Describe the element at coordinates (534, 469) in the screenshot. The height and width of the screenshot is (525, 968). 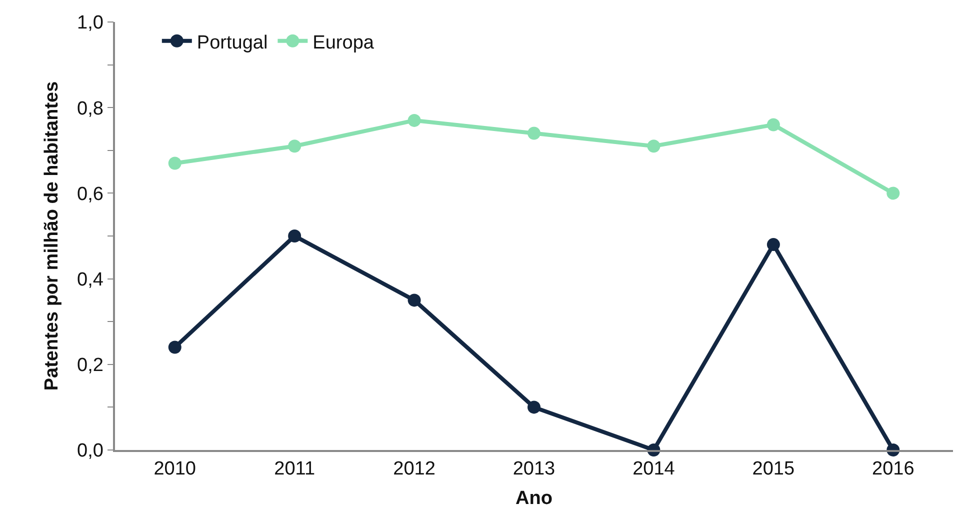
I see `x-tick-label: 2013` at that location.